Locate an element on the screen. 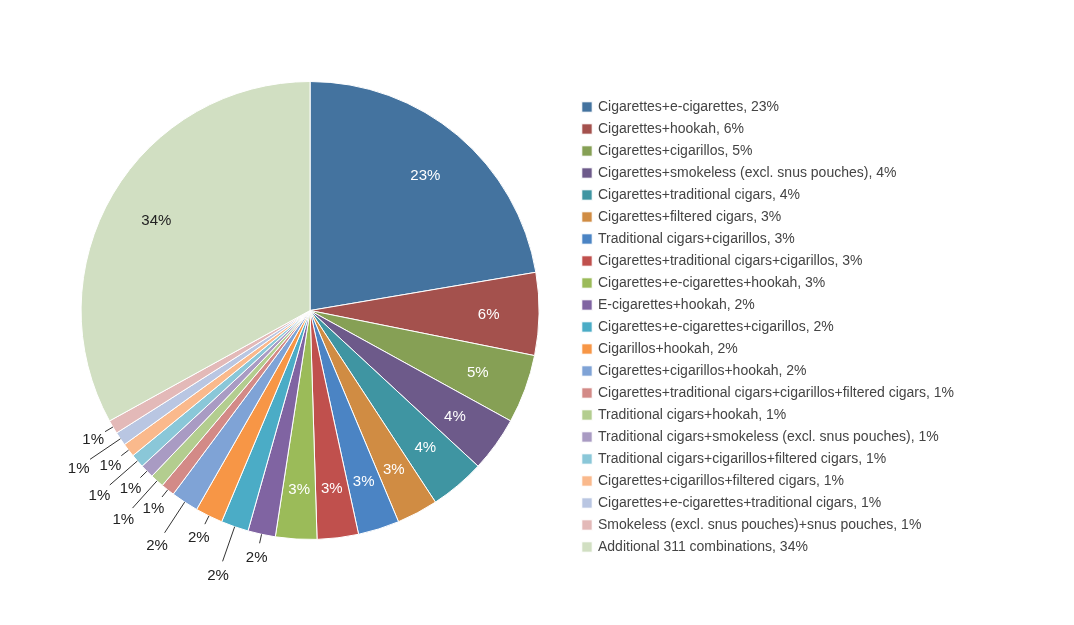  legend-label: Cigarettes+traditional cigars, 4% is located at coordinates (699, 194).